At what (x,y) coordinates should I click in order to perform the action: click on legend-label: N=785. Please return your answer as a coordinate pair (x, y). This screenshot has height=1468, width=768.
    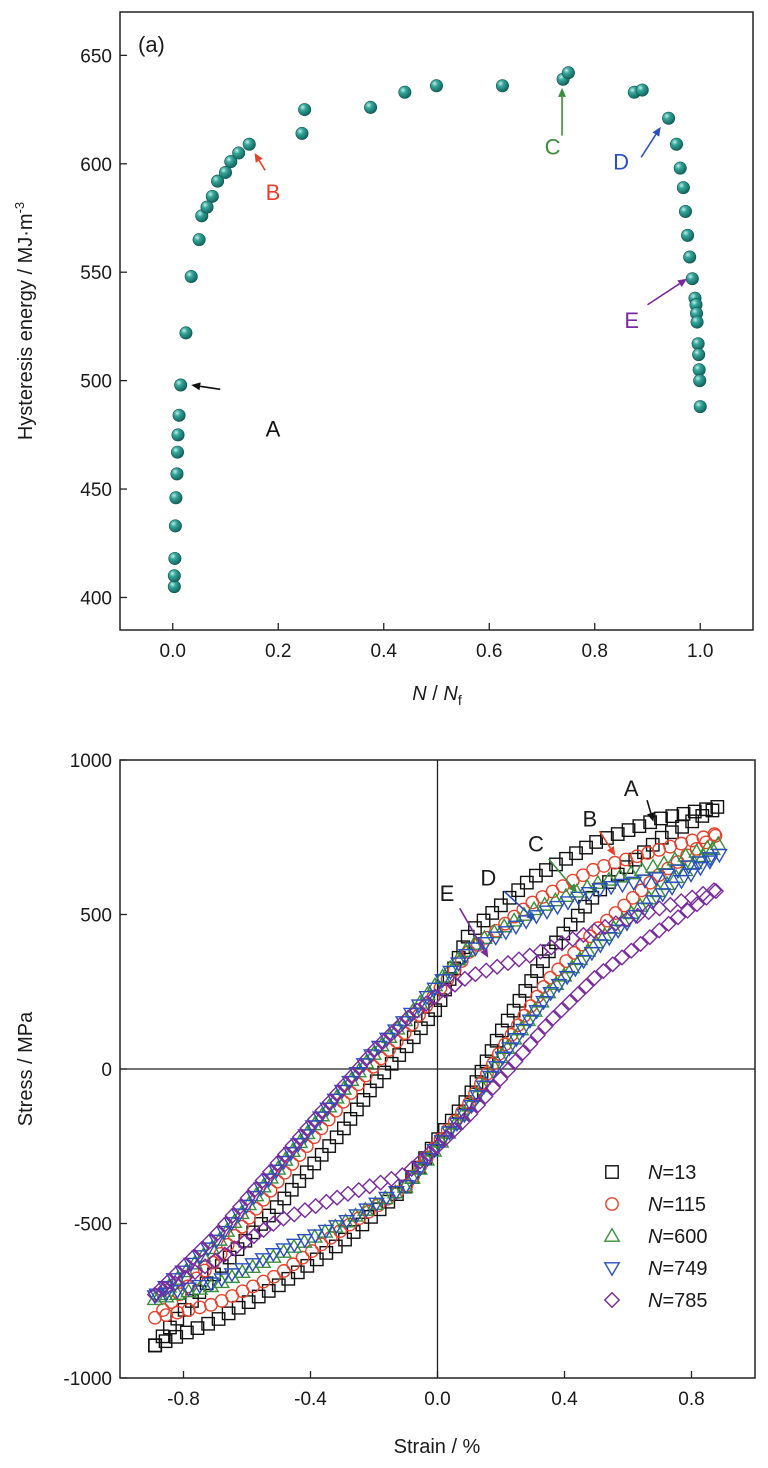
    Looking at the image, I should click on (678, 1301).